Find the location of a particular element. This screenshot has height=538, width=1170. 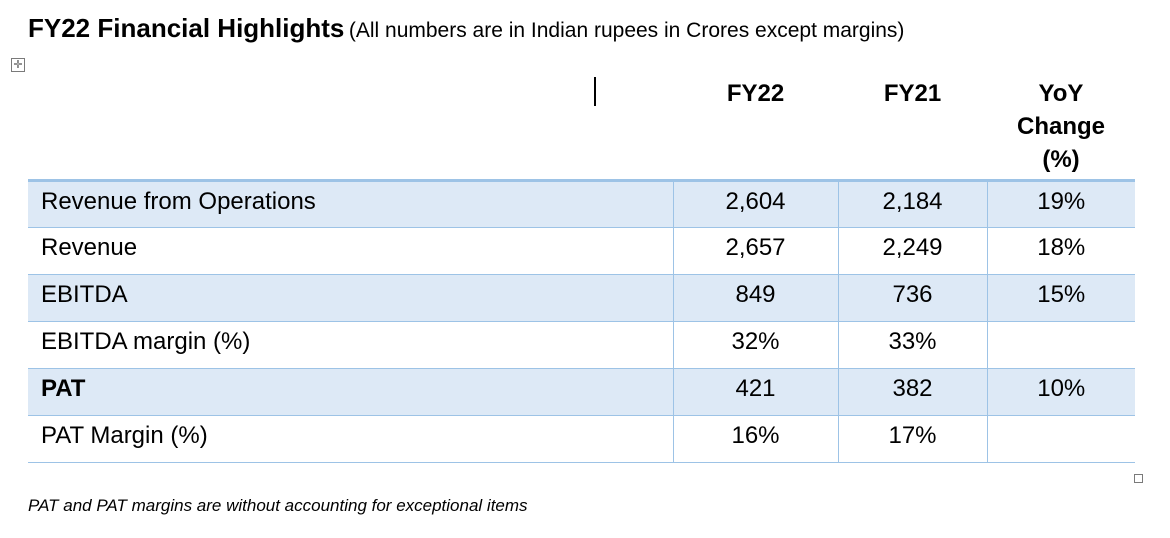

cell-fy21: 382 is located at coordinates (912, 392).